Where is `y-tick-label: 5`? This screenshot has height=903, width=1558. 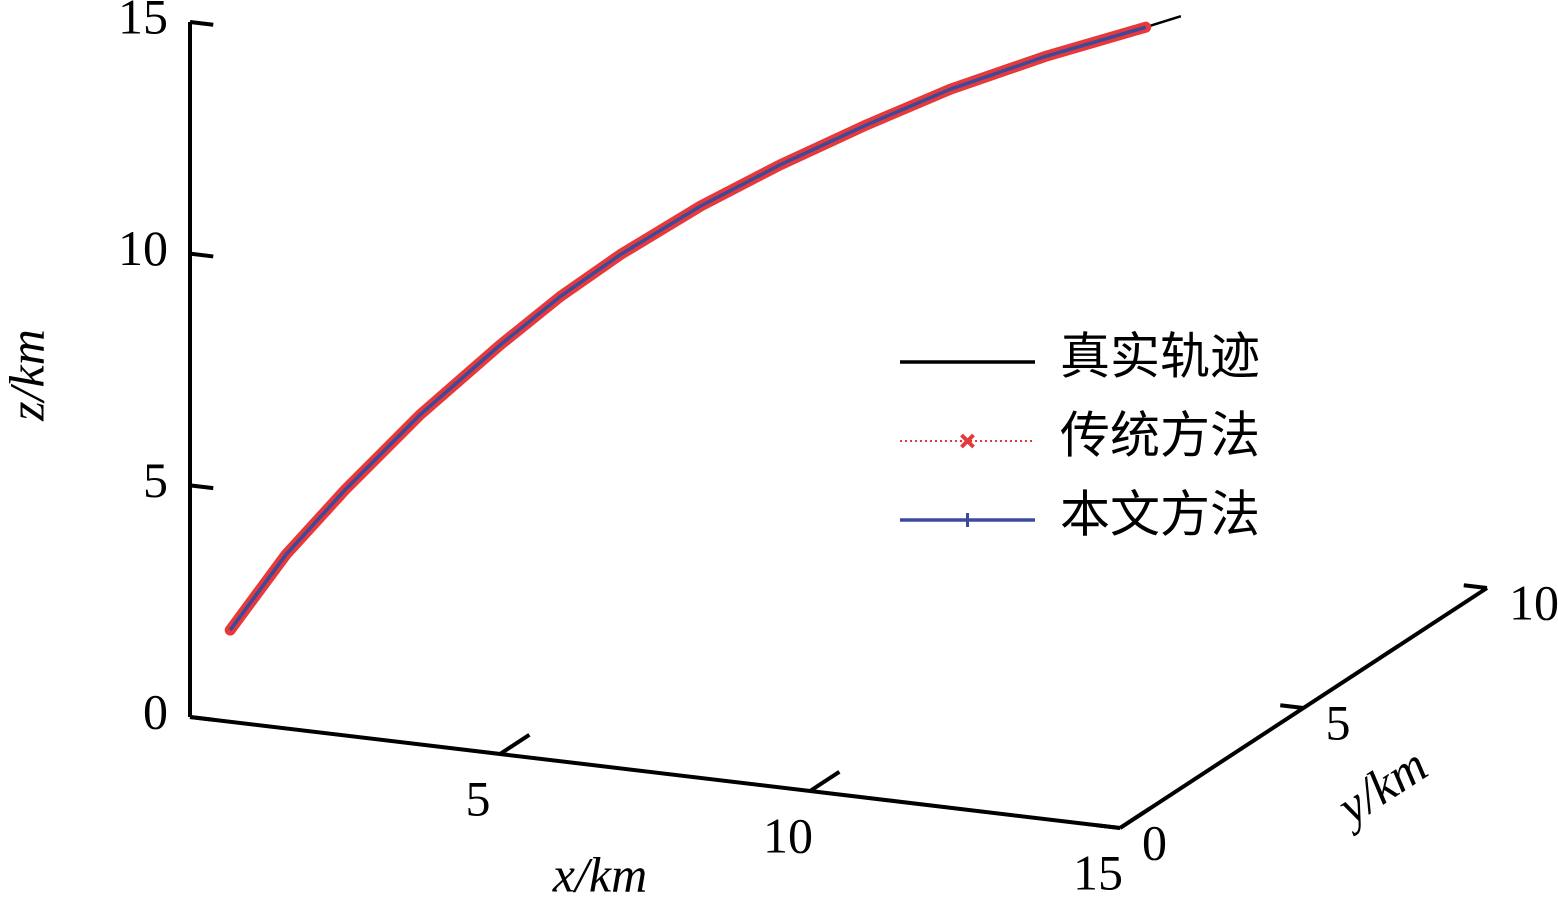
y-tick-label: 5 is located at coordinates (1338, 722).